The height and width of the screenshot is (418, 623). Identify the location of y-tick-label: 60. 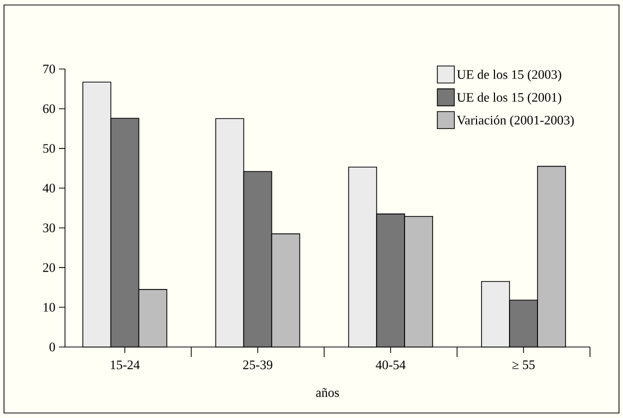
(49, 109).